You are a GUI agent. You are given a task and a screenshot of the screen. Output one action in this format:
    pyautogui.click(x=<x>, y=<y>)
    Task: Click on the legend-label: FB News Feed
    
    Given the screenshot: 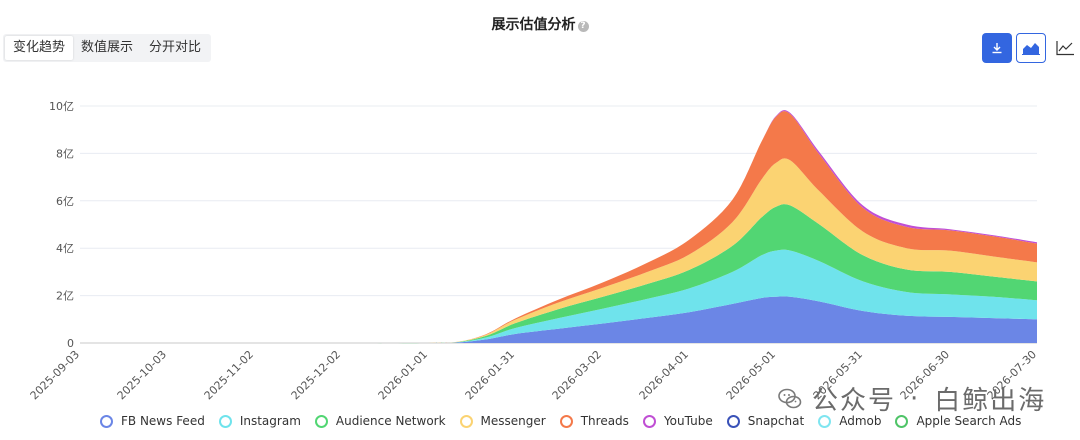 What is the action you would take?
    pyautogui.click(x=163, y=421)
    